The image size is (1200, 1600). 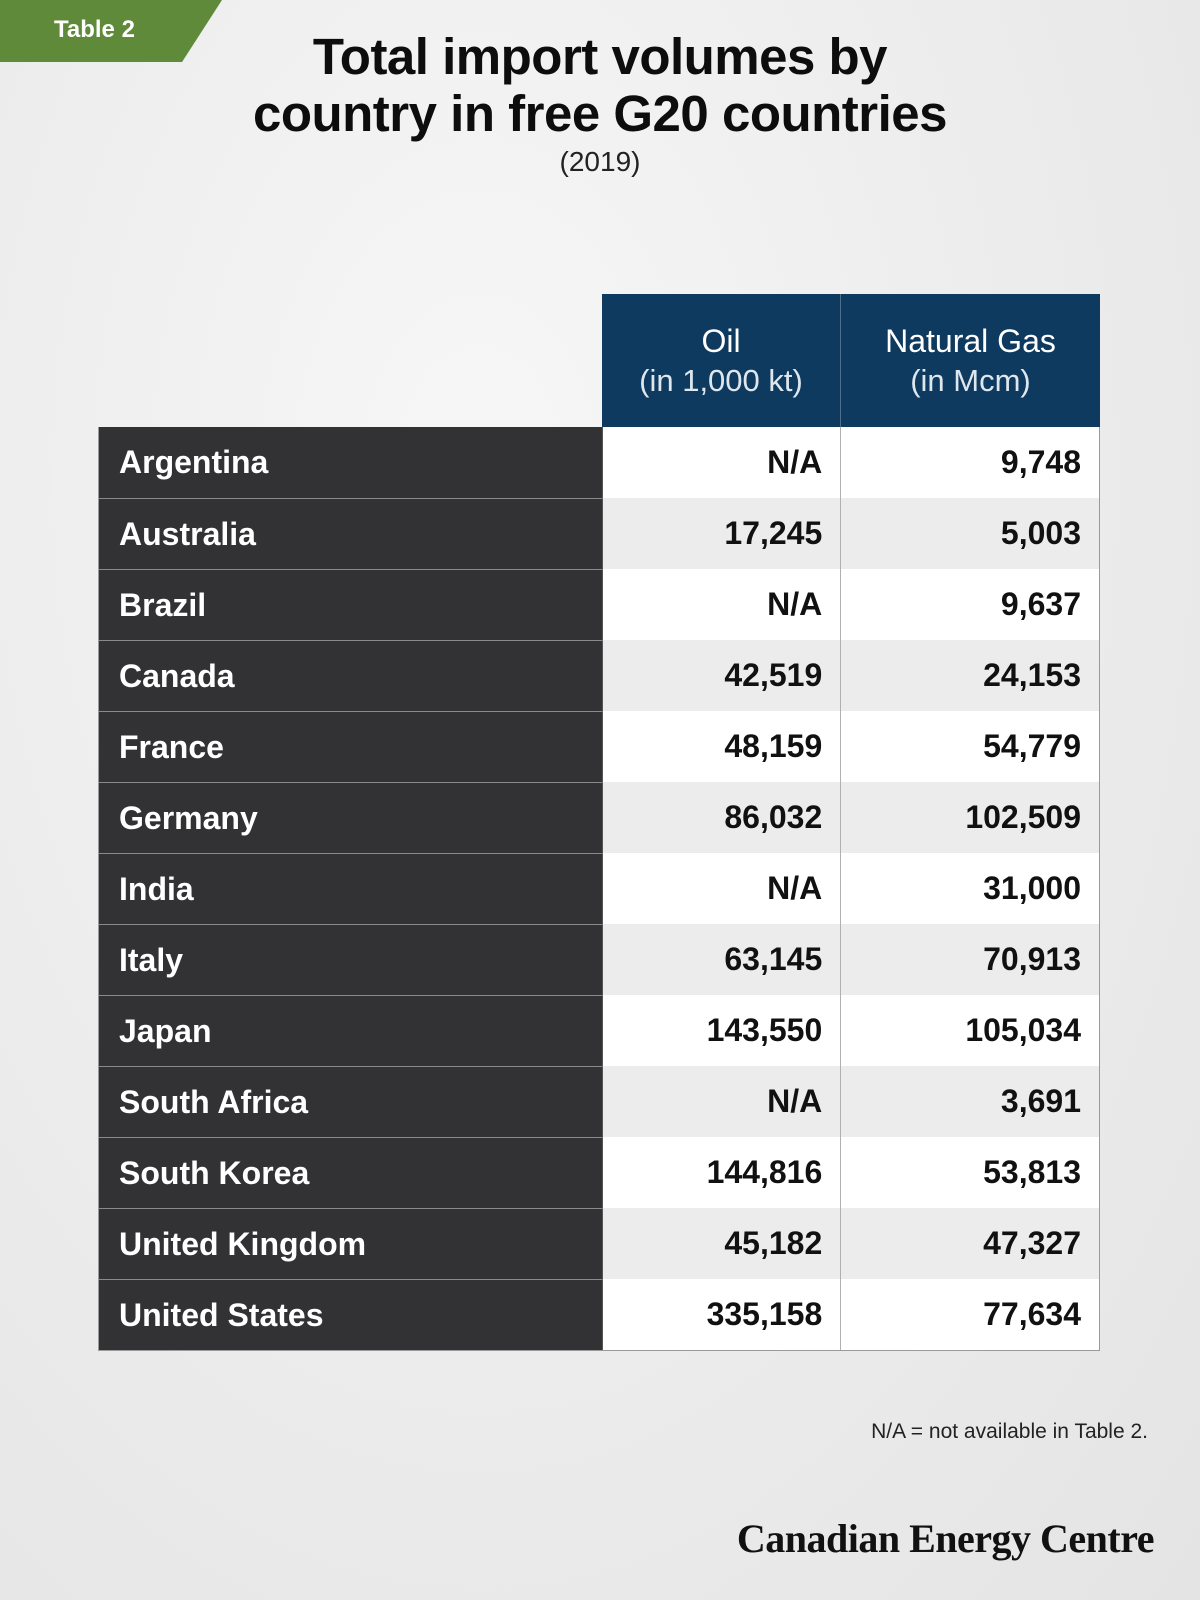 I want to click on table-row: Canada 42,519 24,153, so click(x=599, y=675).